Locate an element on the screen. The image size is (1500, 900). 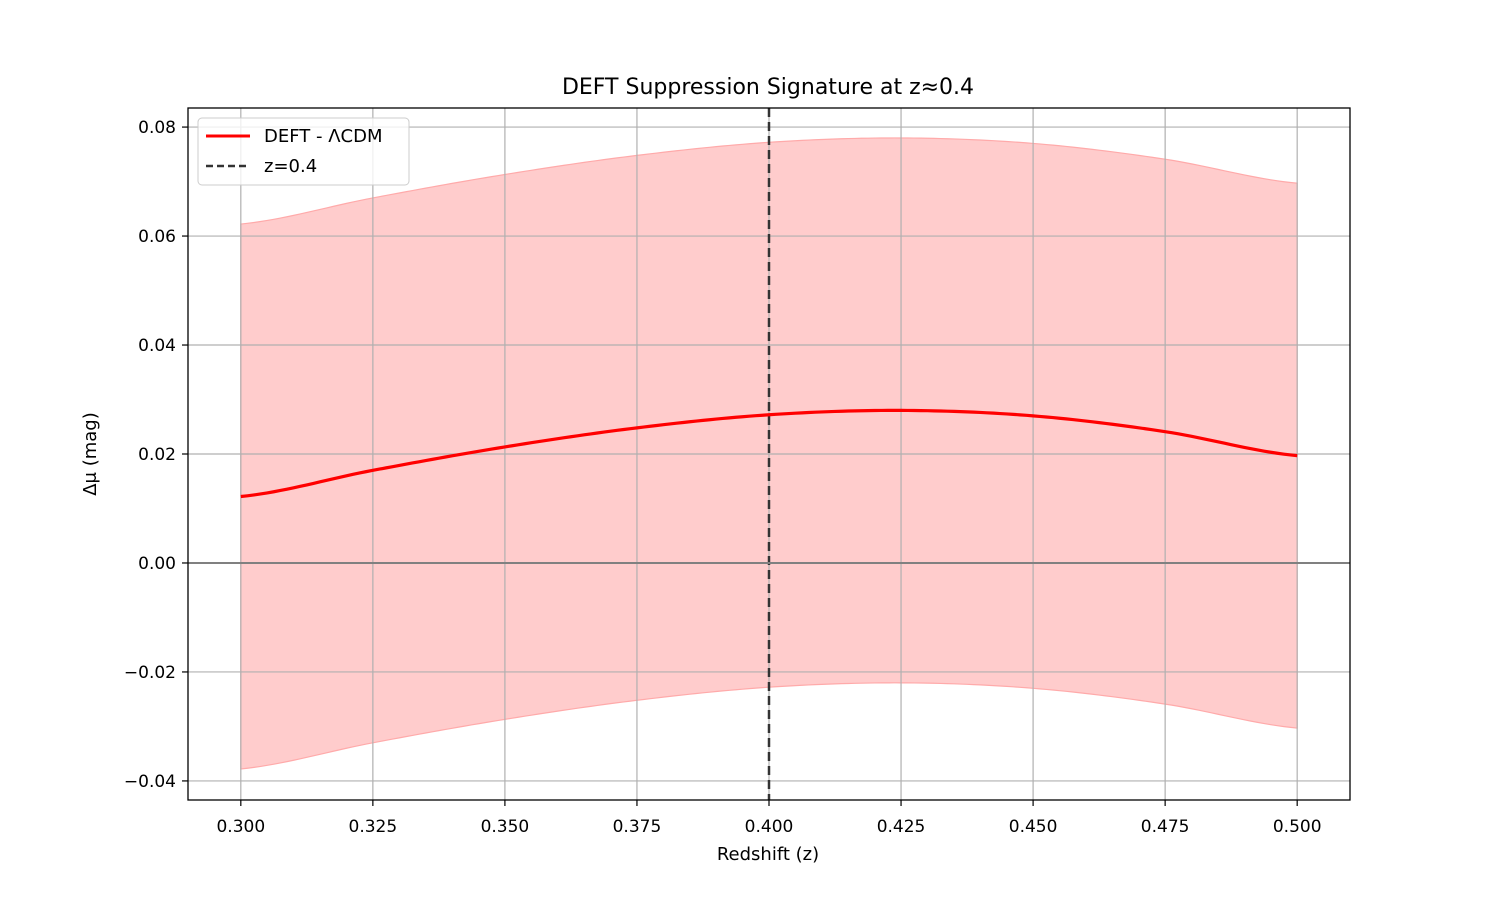
y-axis-label: Δμ (mag) is located at coordinates (90, 454).